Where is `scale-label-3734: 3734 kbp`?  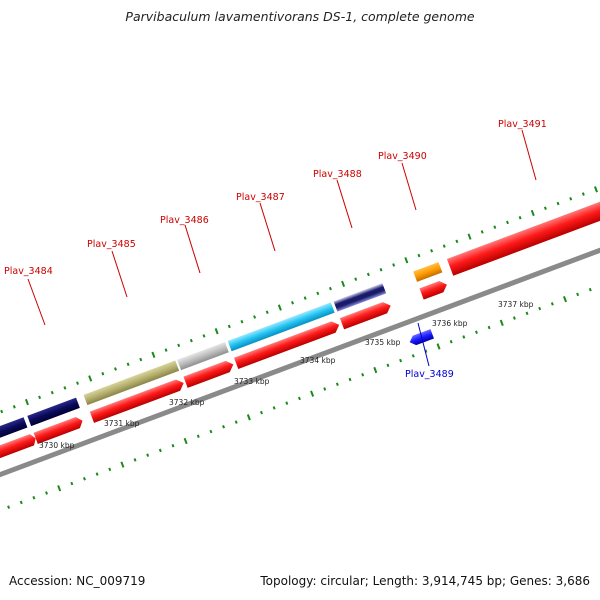 scale-label-3734: 3734 kbp is located at coordinates (318, 360).